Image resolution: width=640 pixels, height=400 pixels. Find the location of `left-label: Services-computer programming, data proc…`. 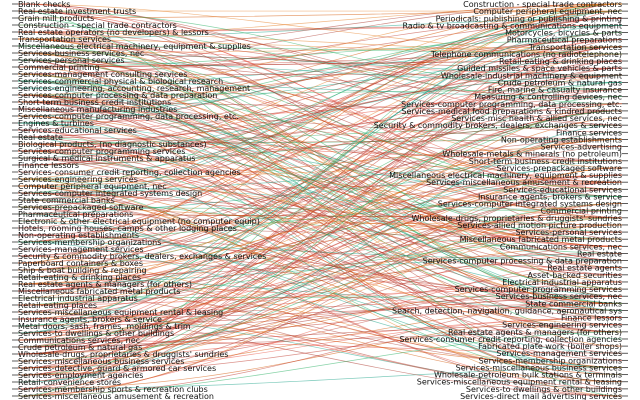

left-label: Services-computer programming, data proc… is located at coordinates (128, 116).